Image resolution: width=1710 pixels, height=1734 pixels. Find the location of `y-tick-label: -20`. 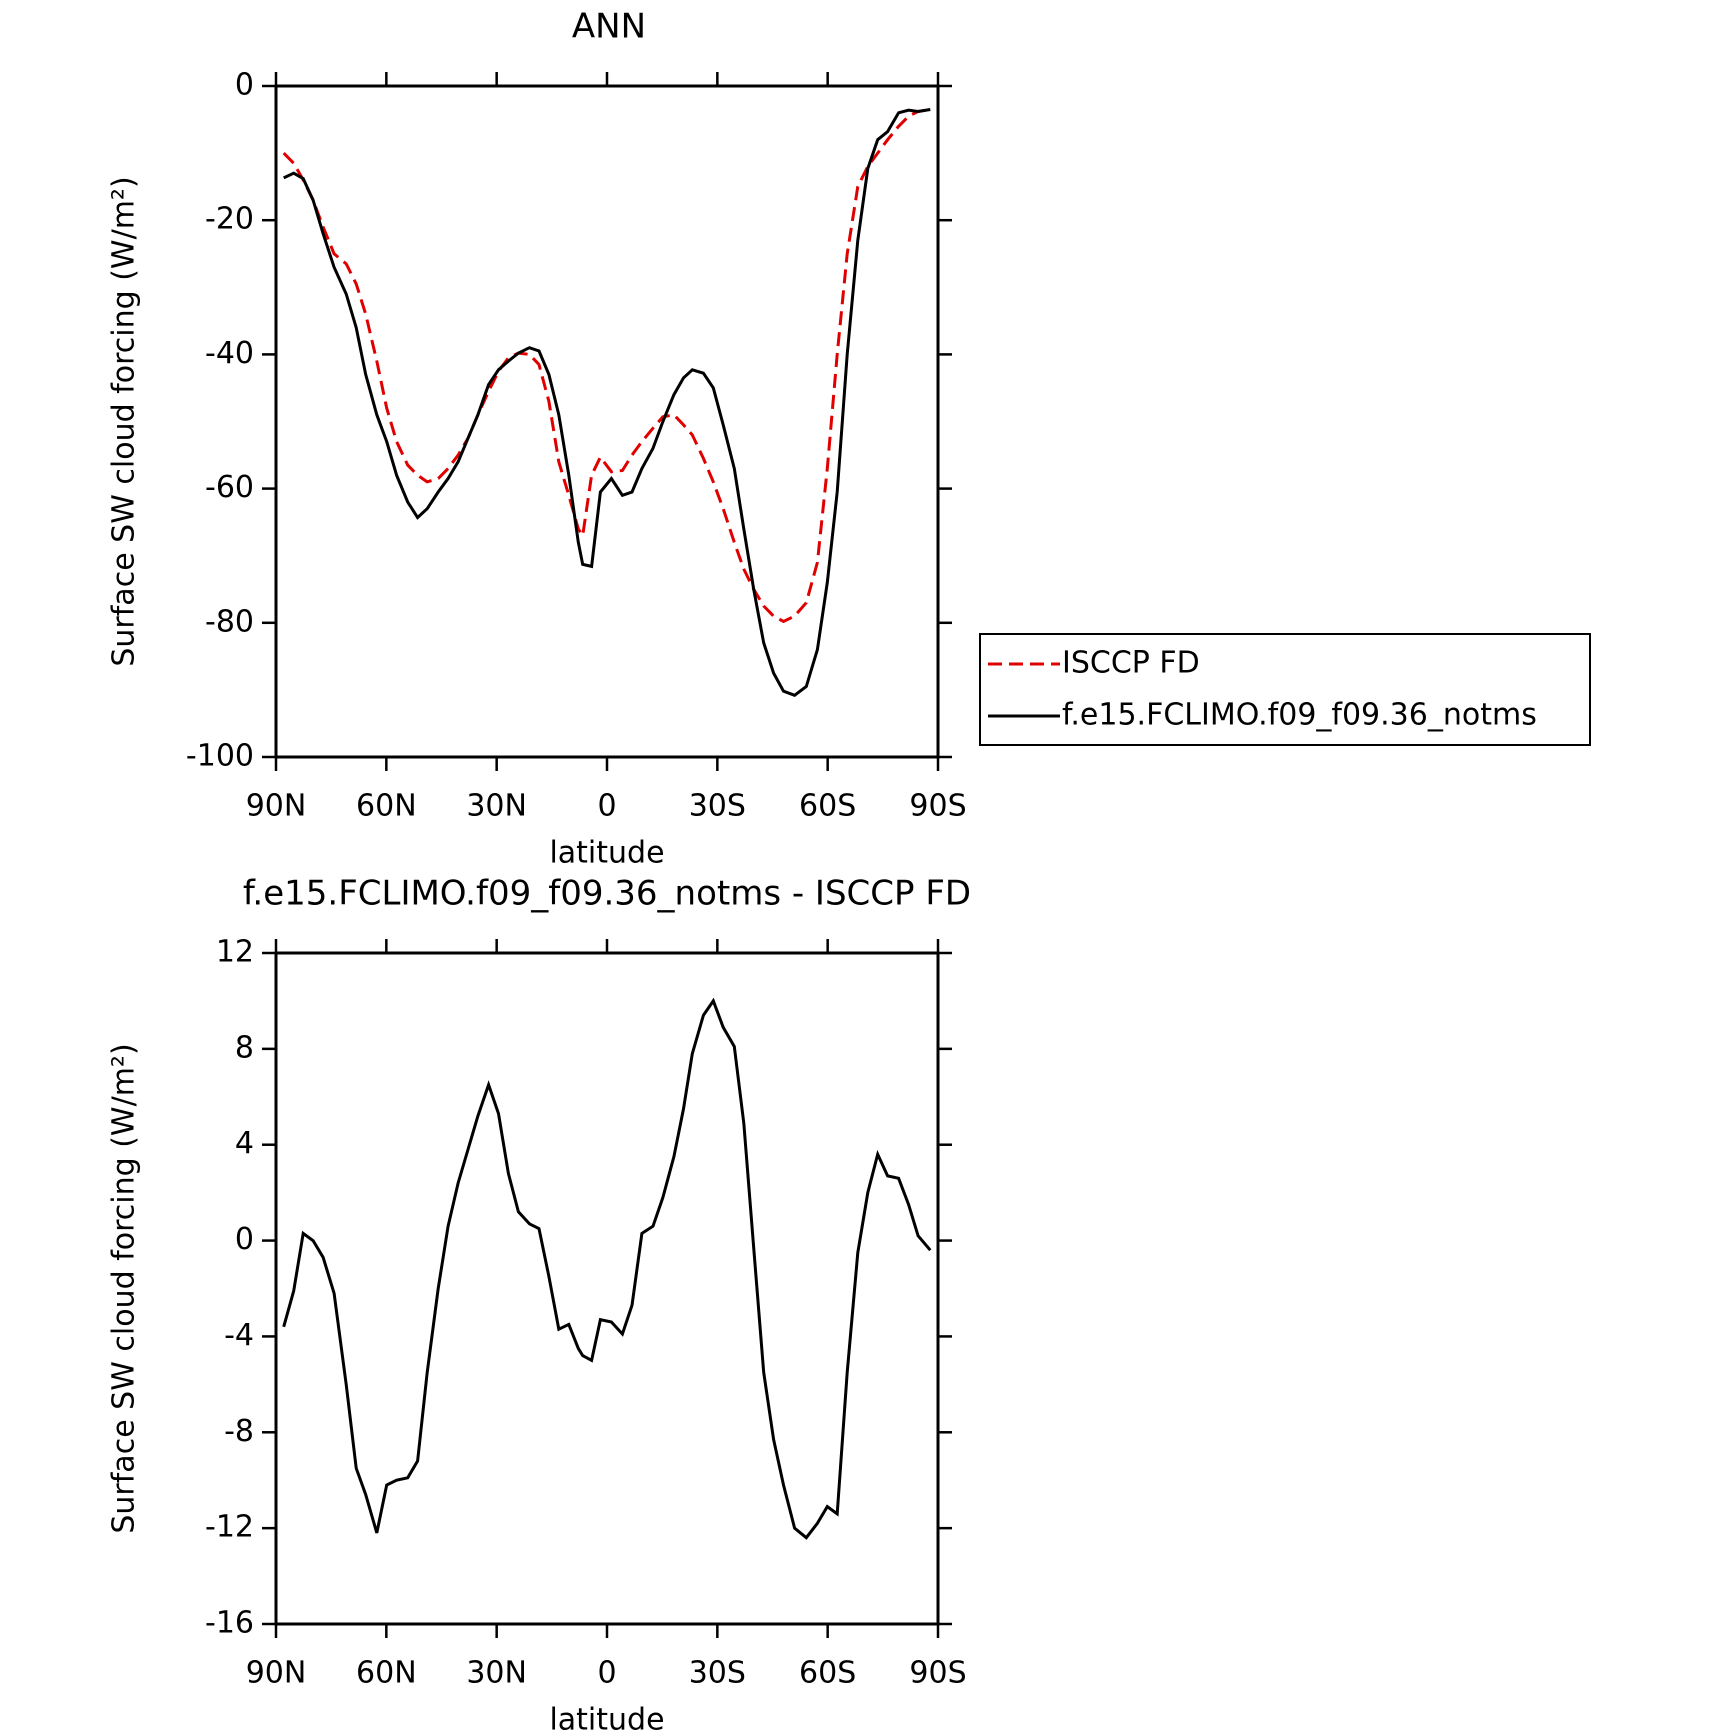

y-tick-label: -20 is located at coordinates (229, 219).